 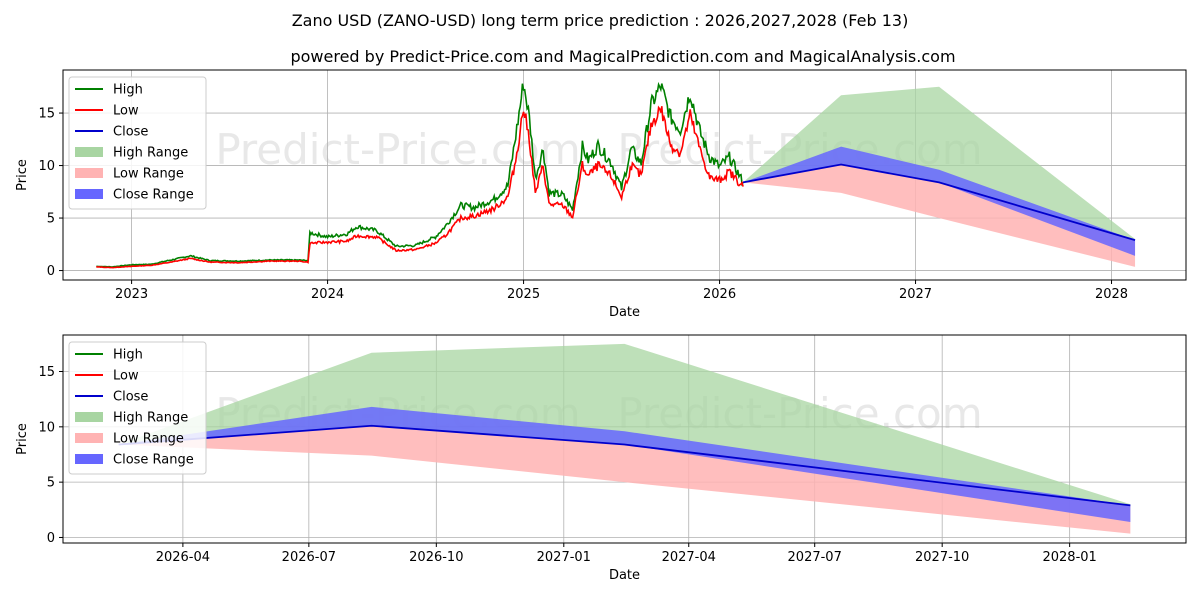 What do you see at coordinates (915, 294) in the screenshot?
I see `x-tick-label: 2027` at bounding box center [915, 294].